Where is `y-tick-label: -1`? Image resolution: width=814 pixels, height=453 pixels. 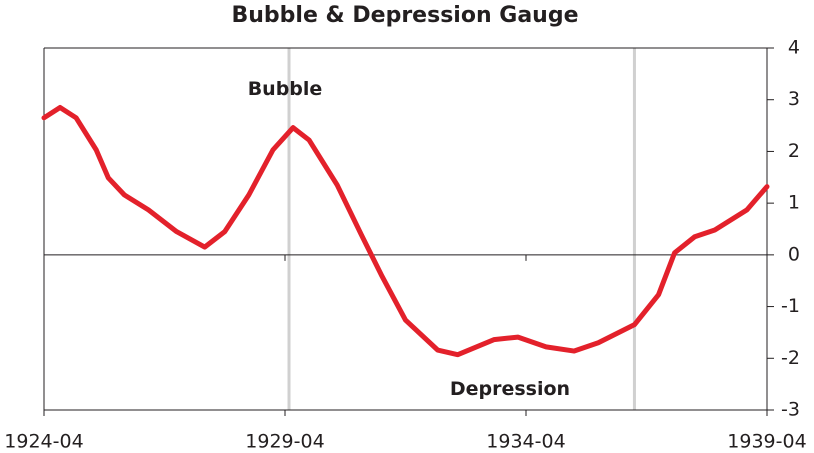 y-tick-label: -1 is located at coordinates (790, 306).